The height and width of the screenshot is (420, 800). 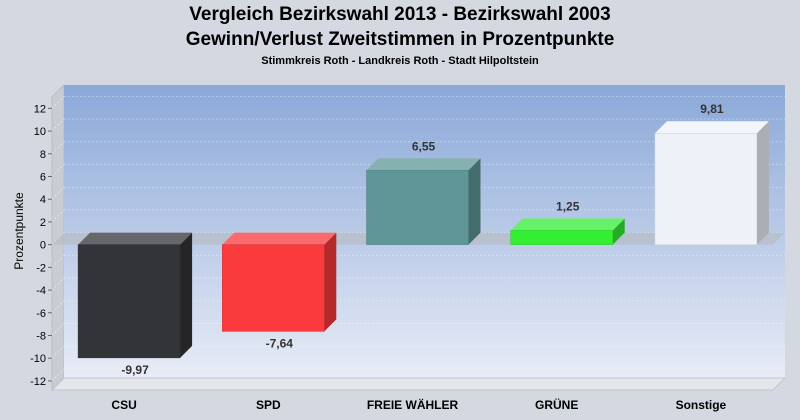 I want to click on y-tick-label: -12, so click(x=38, y=382).